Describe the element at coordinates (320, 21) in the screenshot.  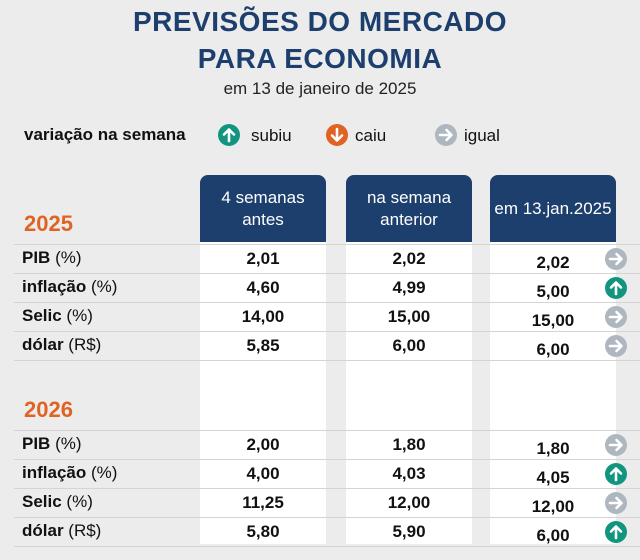
I see `title-line-1: PREVISÕES DO MERCADO` at that location.